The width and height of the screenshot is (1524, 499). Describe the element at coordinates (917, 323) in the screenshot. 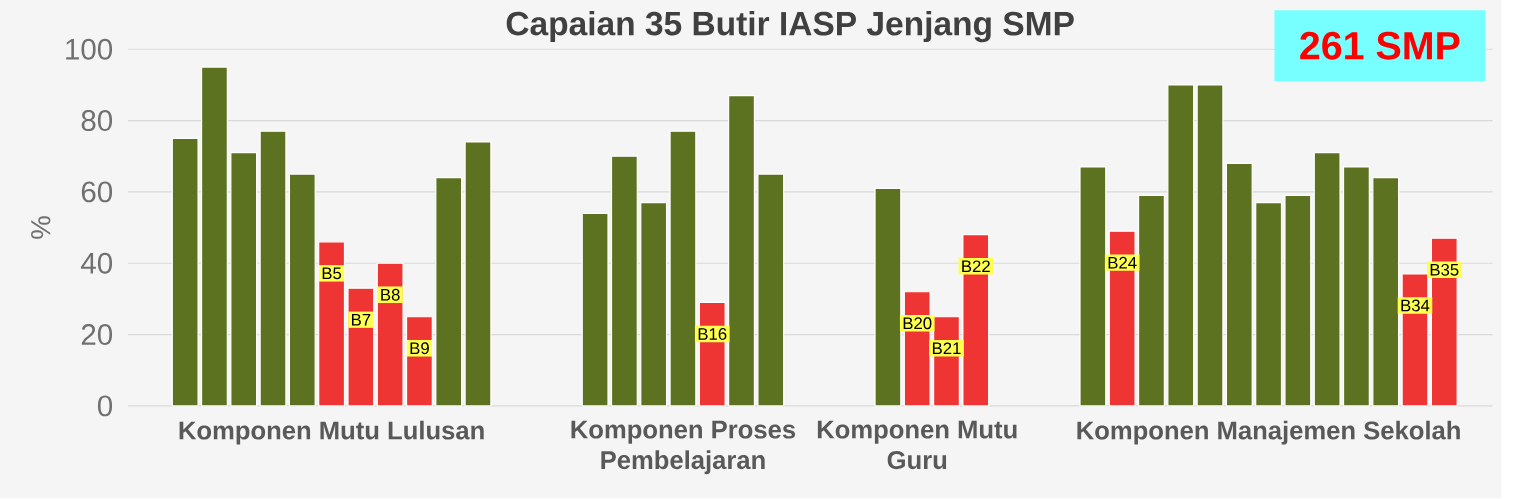

I see `data-label: B20` at that location.